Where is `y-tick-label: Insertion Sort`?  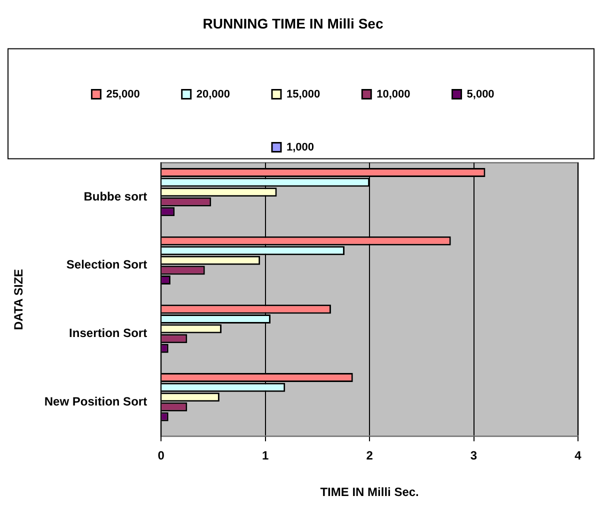 y-tick-label: Insertion Sort is located at coordinates (108, 333).